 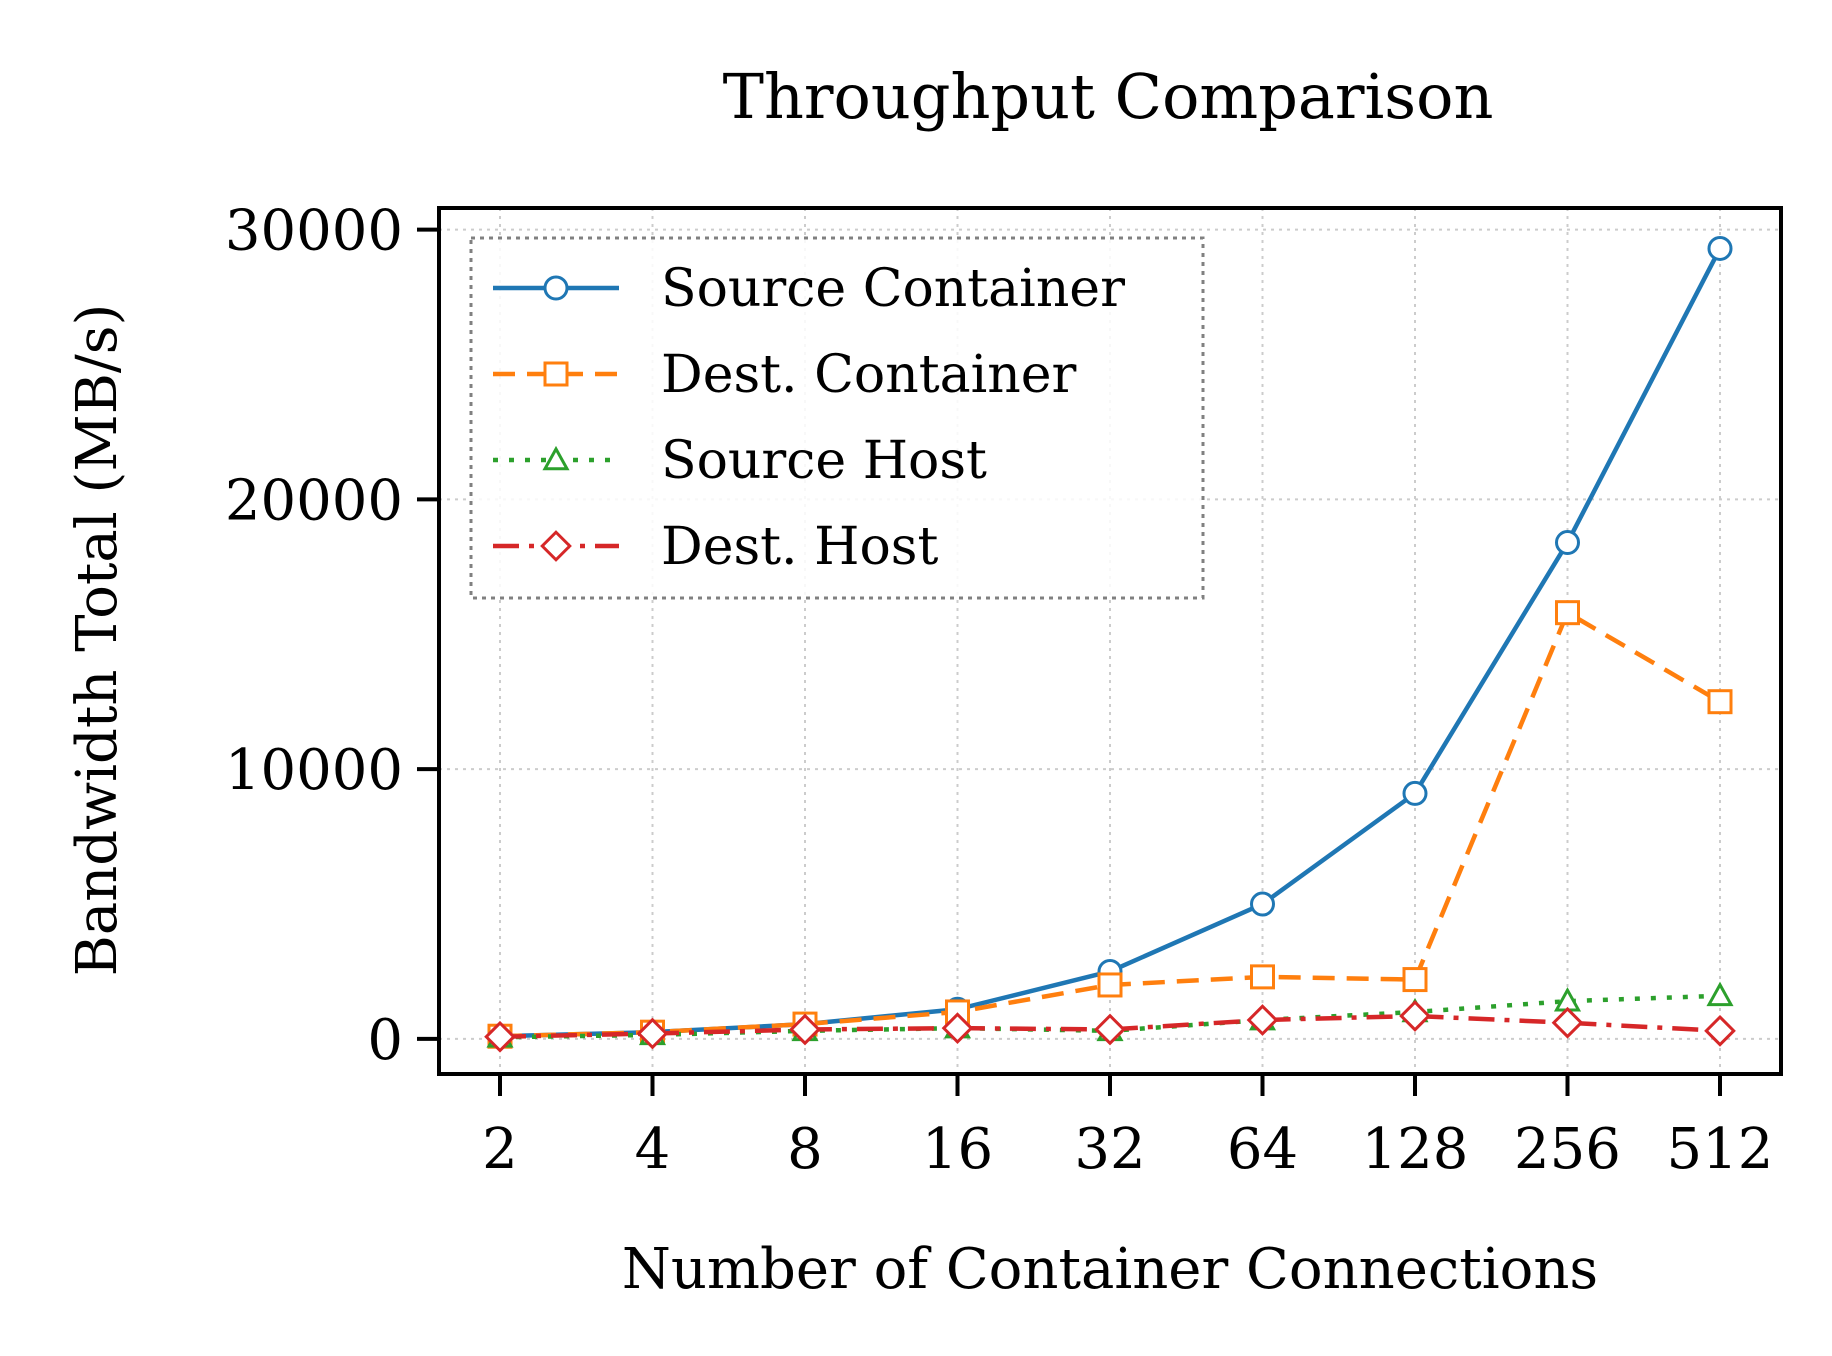 I want to click on legend-label: Source Host, so click(x=824, y=461).